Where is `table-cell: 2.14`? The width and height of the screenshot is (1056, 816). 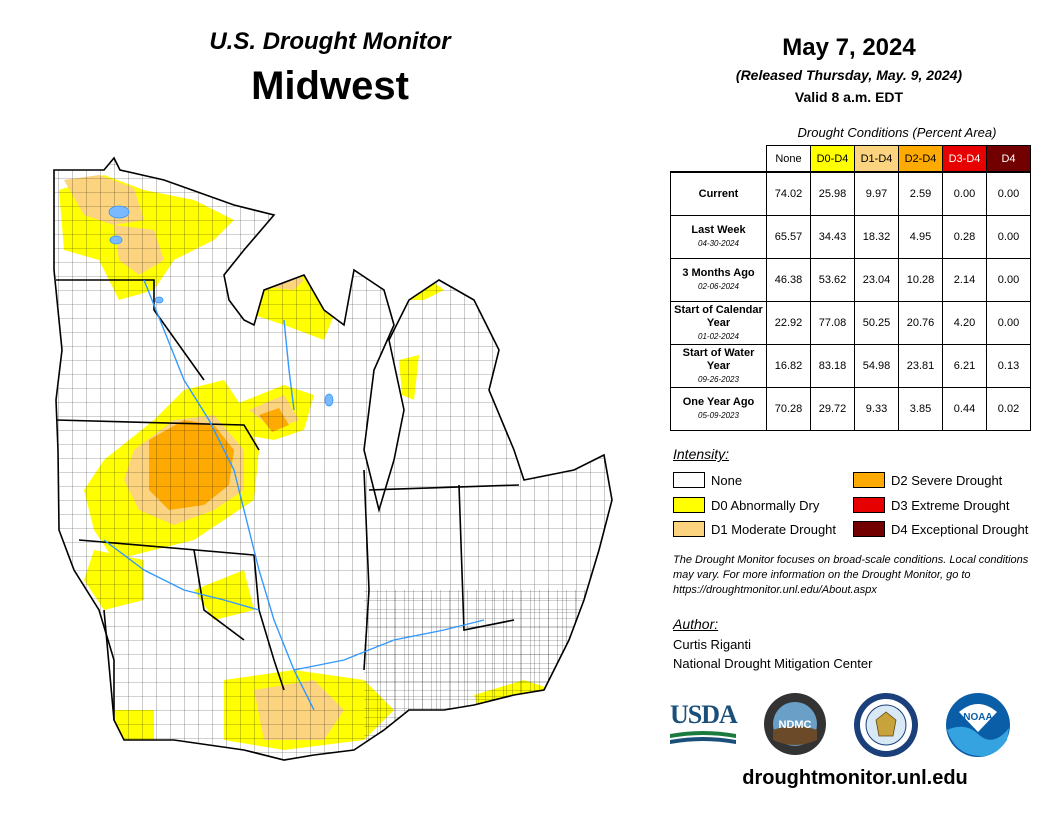 table-cell: 2.14 is located at coordinates (964, 280).